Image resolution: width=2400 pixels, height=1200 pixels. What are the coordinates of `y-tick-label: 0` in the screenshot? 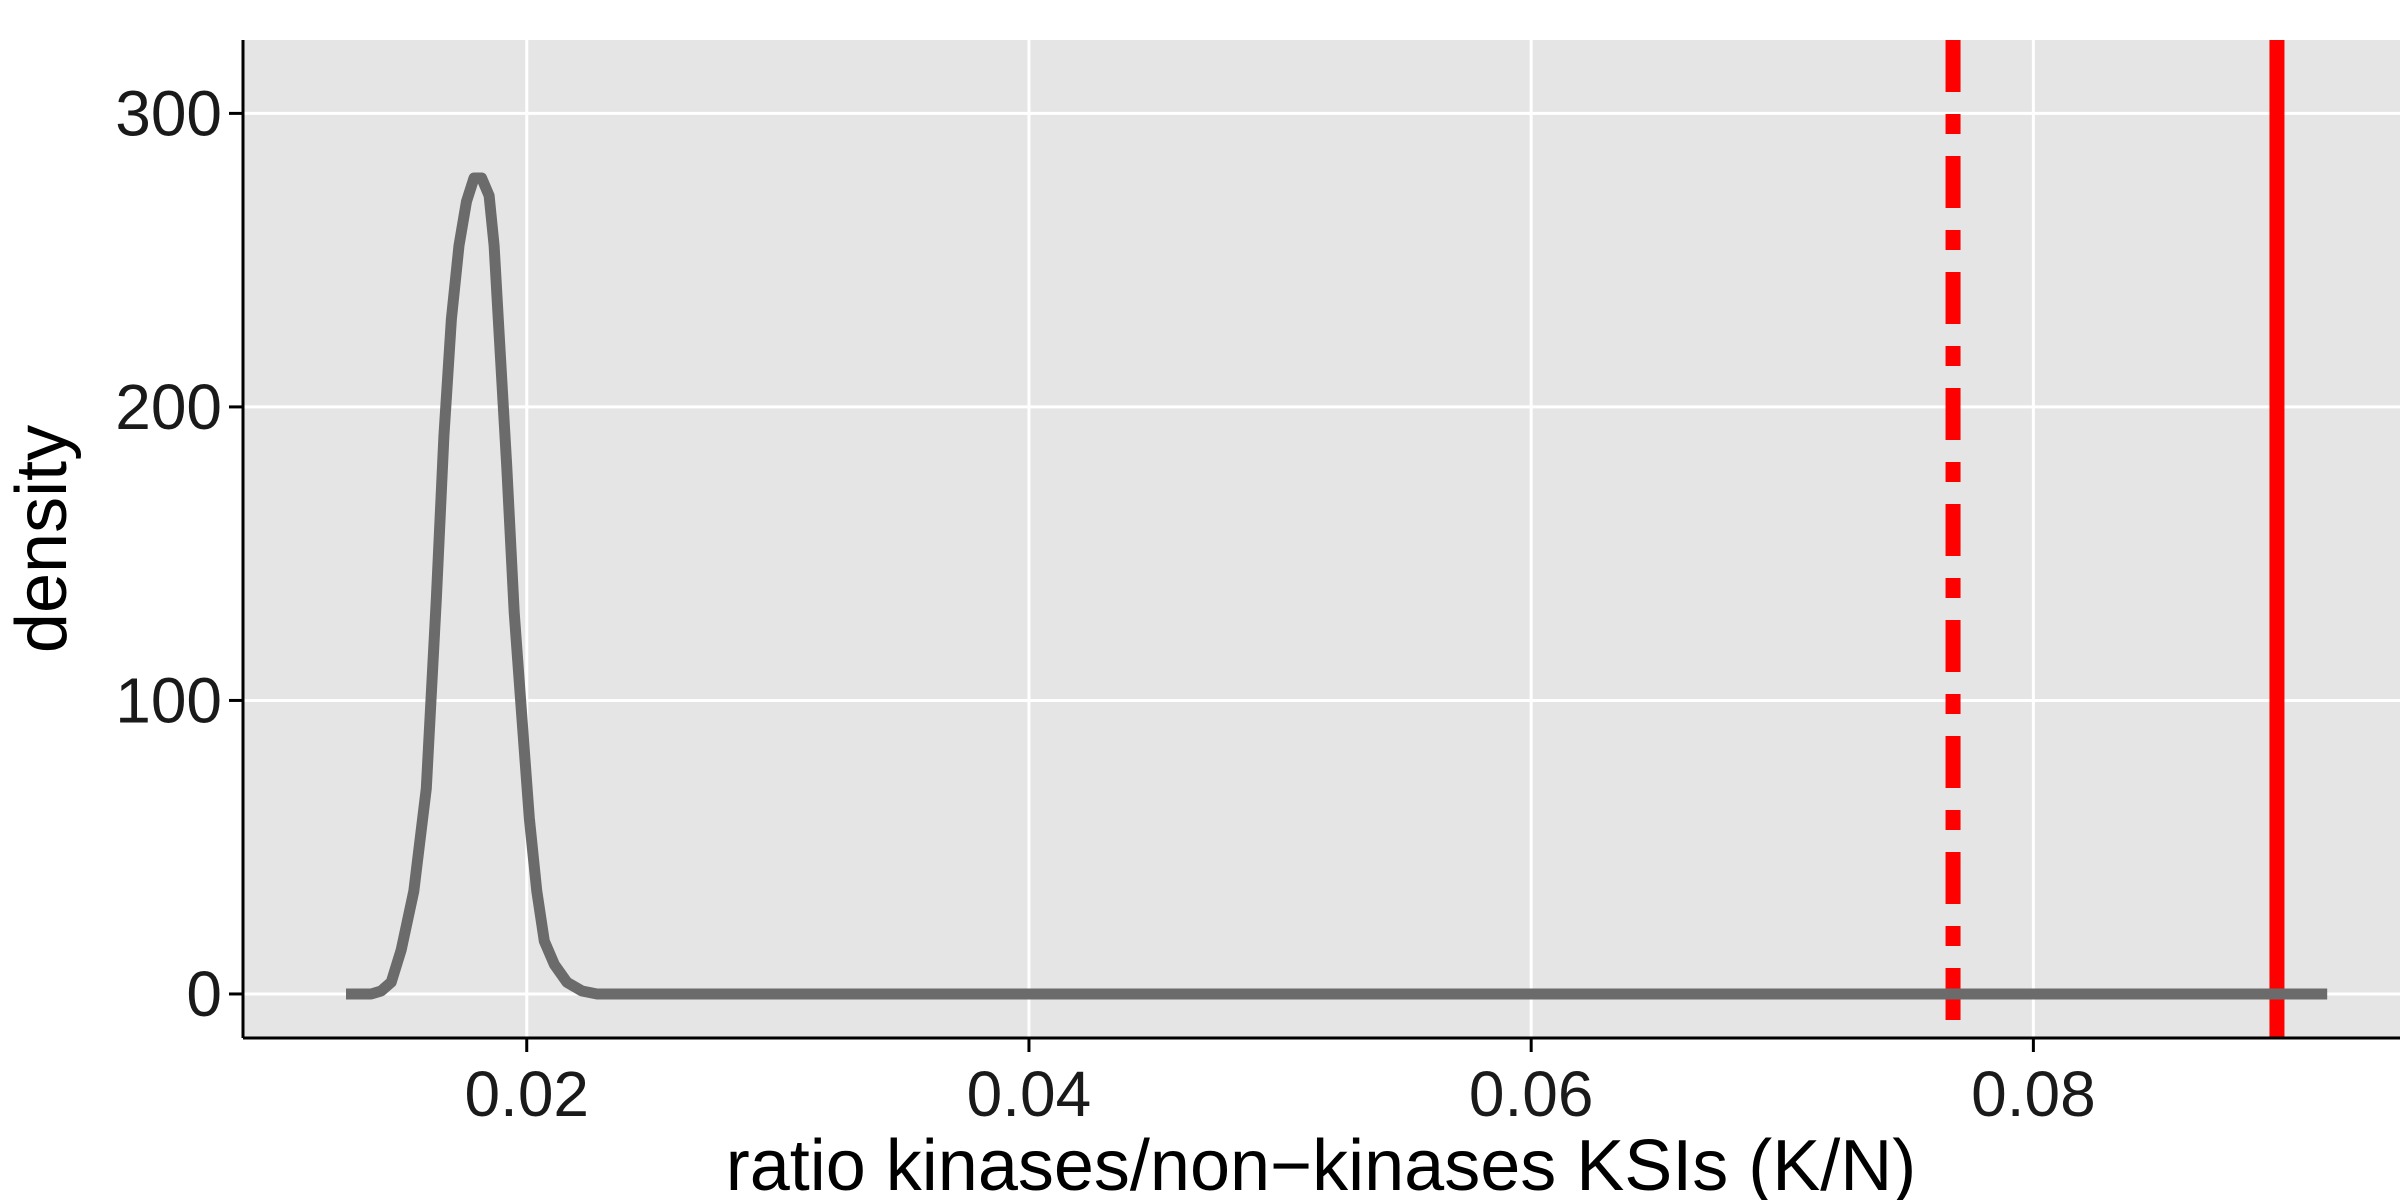 It's located at (204, 994).